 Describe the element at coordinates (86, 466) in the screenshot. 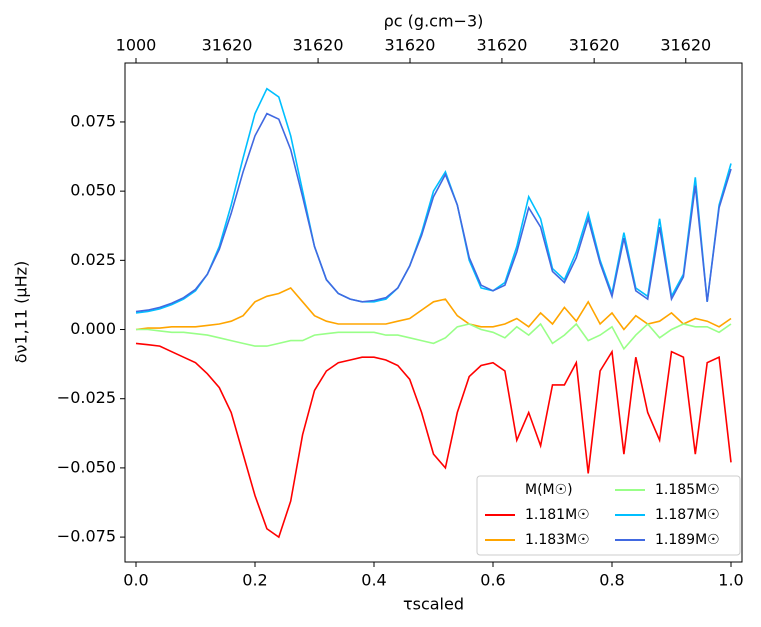

I see `y-tick-label: −0.050` at that location.